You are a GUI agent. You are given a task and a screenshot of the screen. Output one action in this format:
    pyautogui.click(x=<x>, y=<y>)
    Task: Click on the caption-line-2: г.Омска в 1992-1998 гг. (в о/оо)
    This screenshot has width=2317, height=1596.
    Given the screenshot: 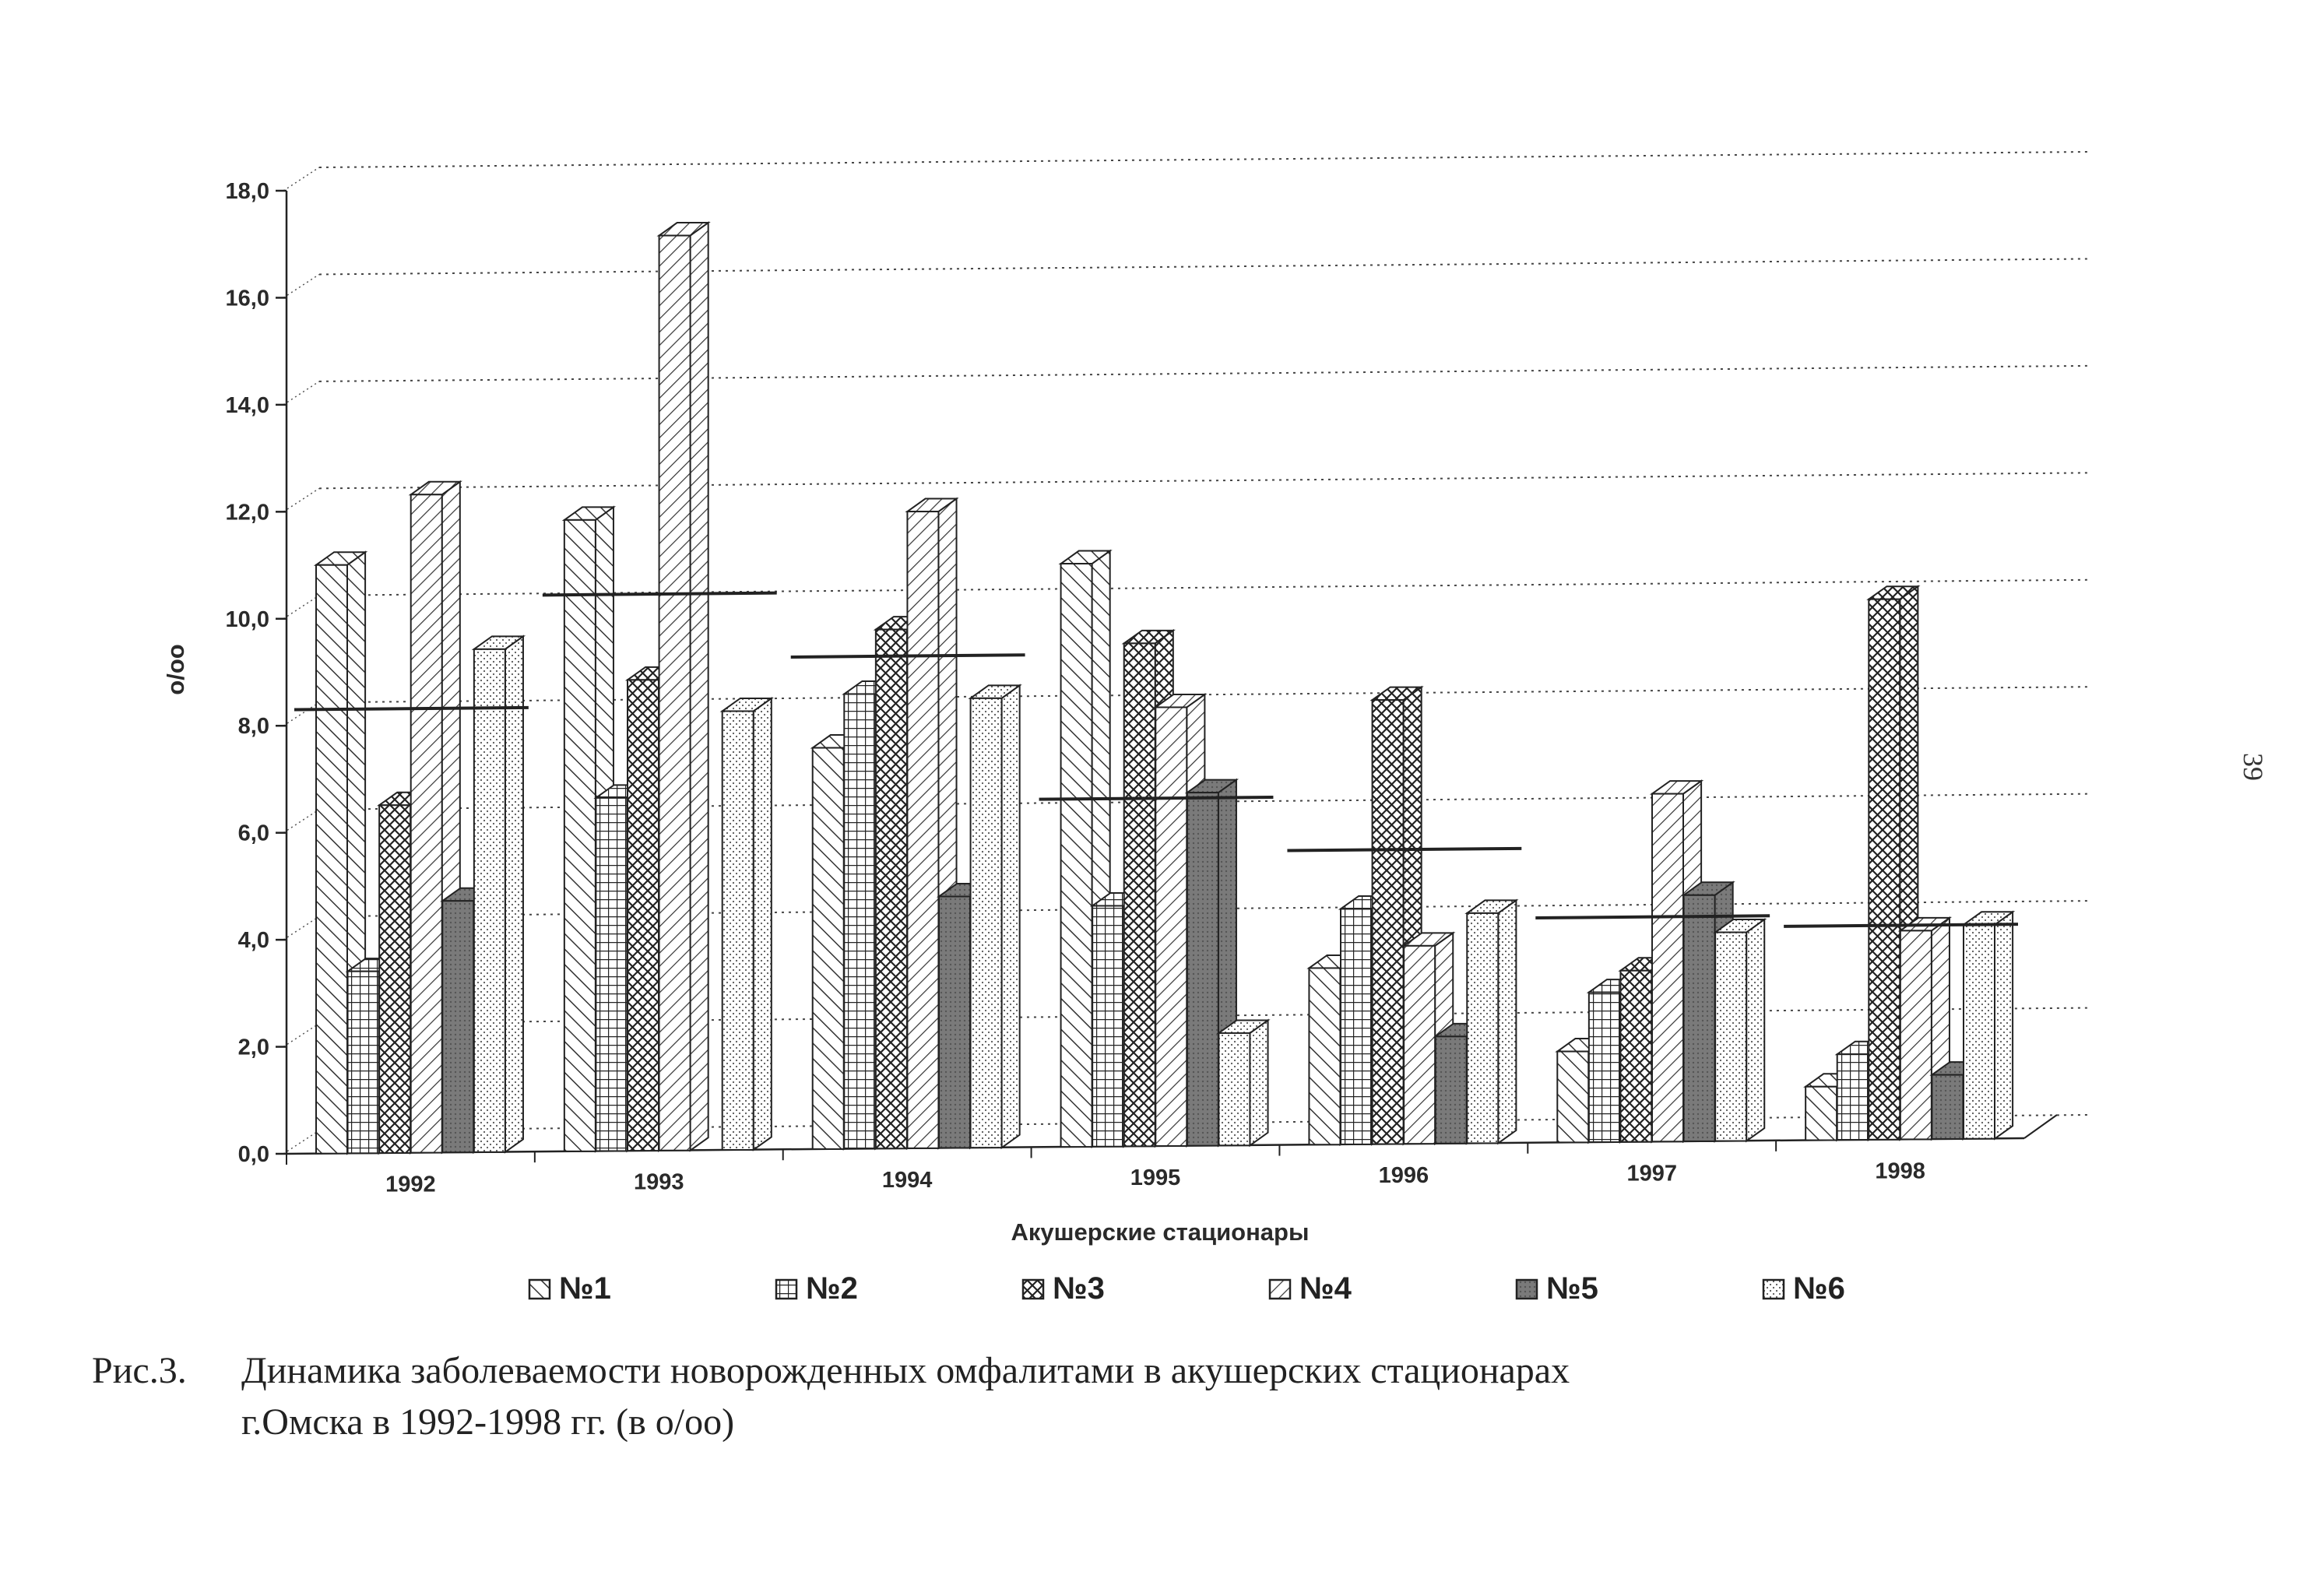 What is the action you would take?
    pyautogui.click(x=488, y=1422)
    